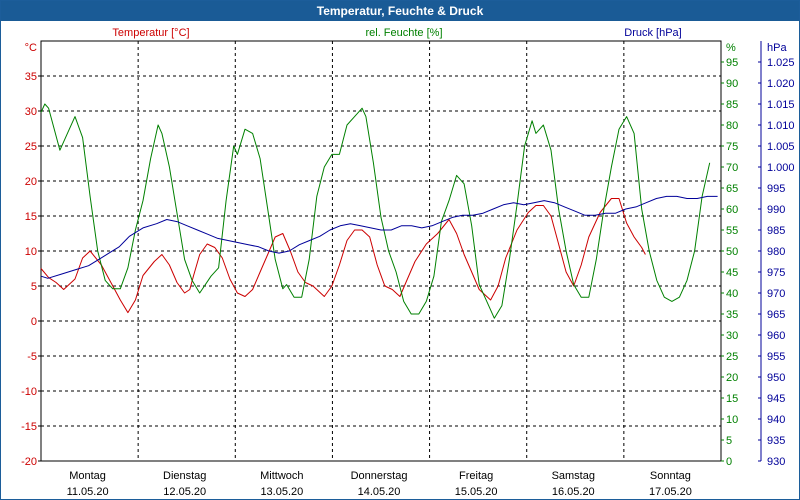 Image resolution: width=800 pixels, height=500 pixels. What do you see at coordinates (31, 48) in the screenshot?
I see `temperature-unit: °C` at bounding box center [31, 48].